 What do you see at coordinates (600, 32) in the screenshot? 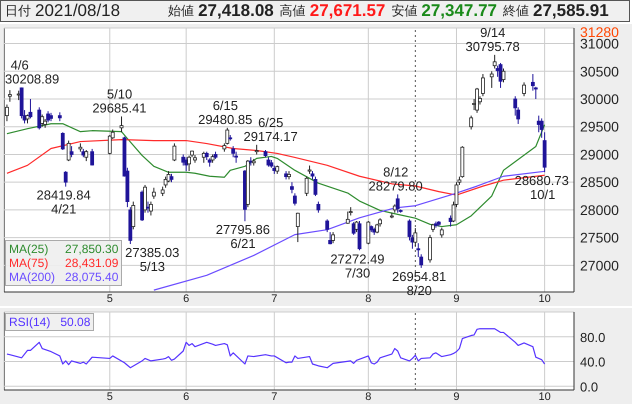
I see `y-tick-label: 31280` at bounding box center [600, 32].